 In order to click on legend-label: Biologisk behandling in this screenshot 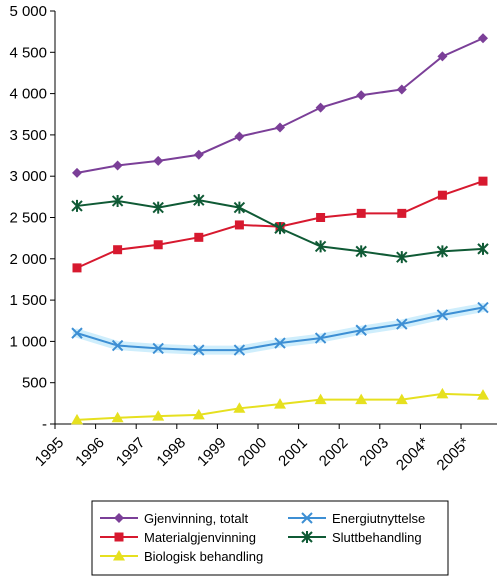, I will do `click(203, 556)`.